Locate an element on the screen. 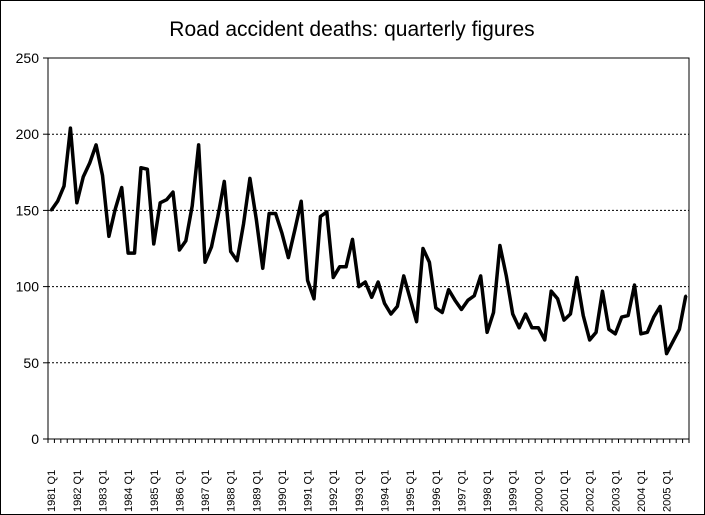 The image size is (705, 515). x-tick-label: 1995 Q1 is located at coordinates (411, 491).